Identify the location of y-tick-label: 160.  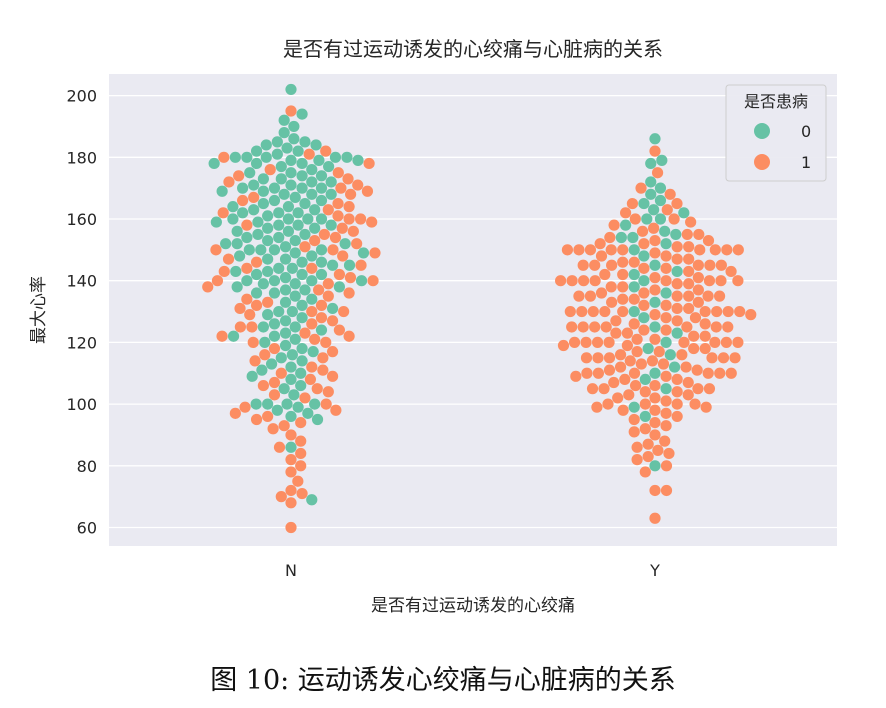
(81, 219).